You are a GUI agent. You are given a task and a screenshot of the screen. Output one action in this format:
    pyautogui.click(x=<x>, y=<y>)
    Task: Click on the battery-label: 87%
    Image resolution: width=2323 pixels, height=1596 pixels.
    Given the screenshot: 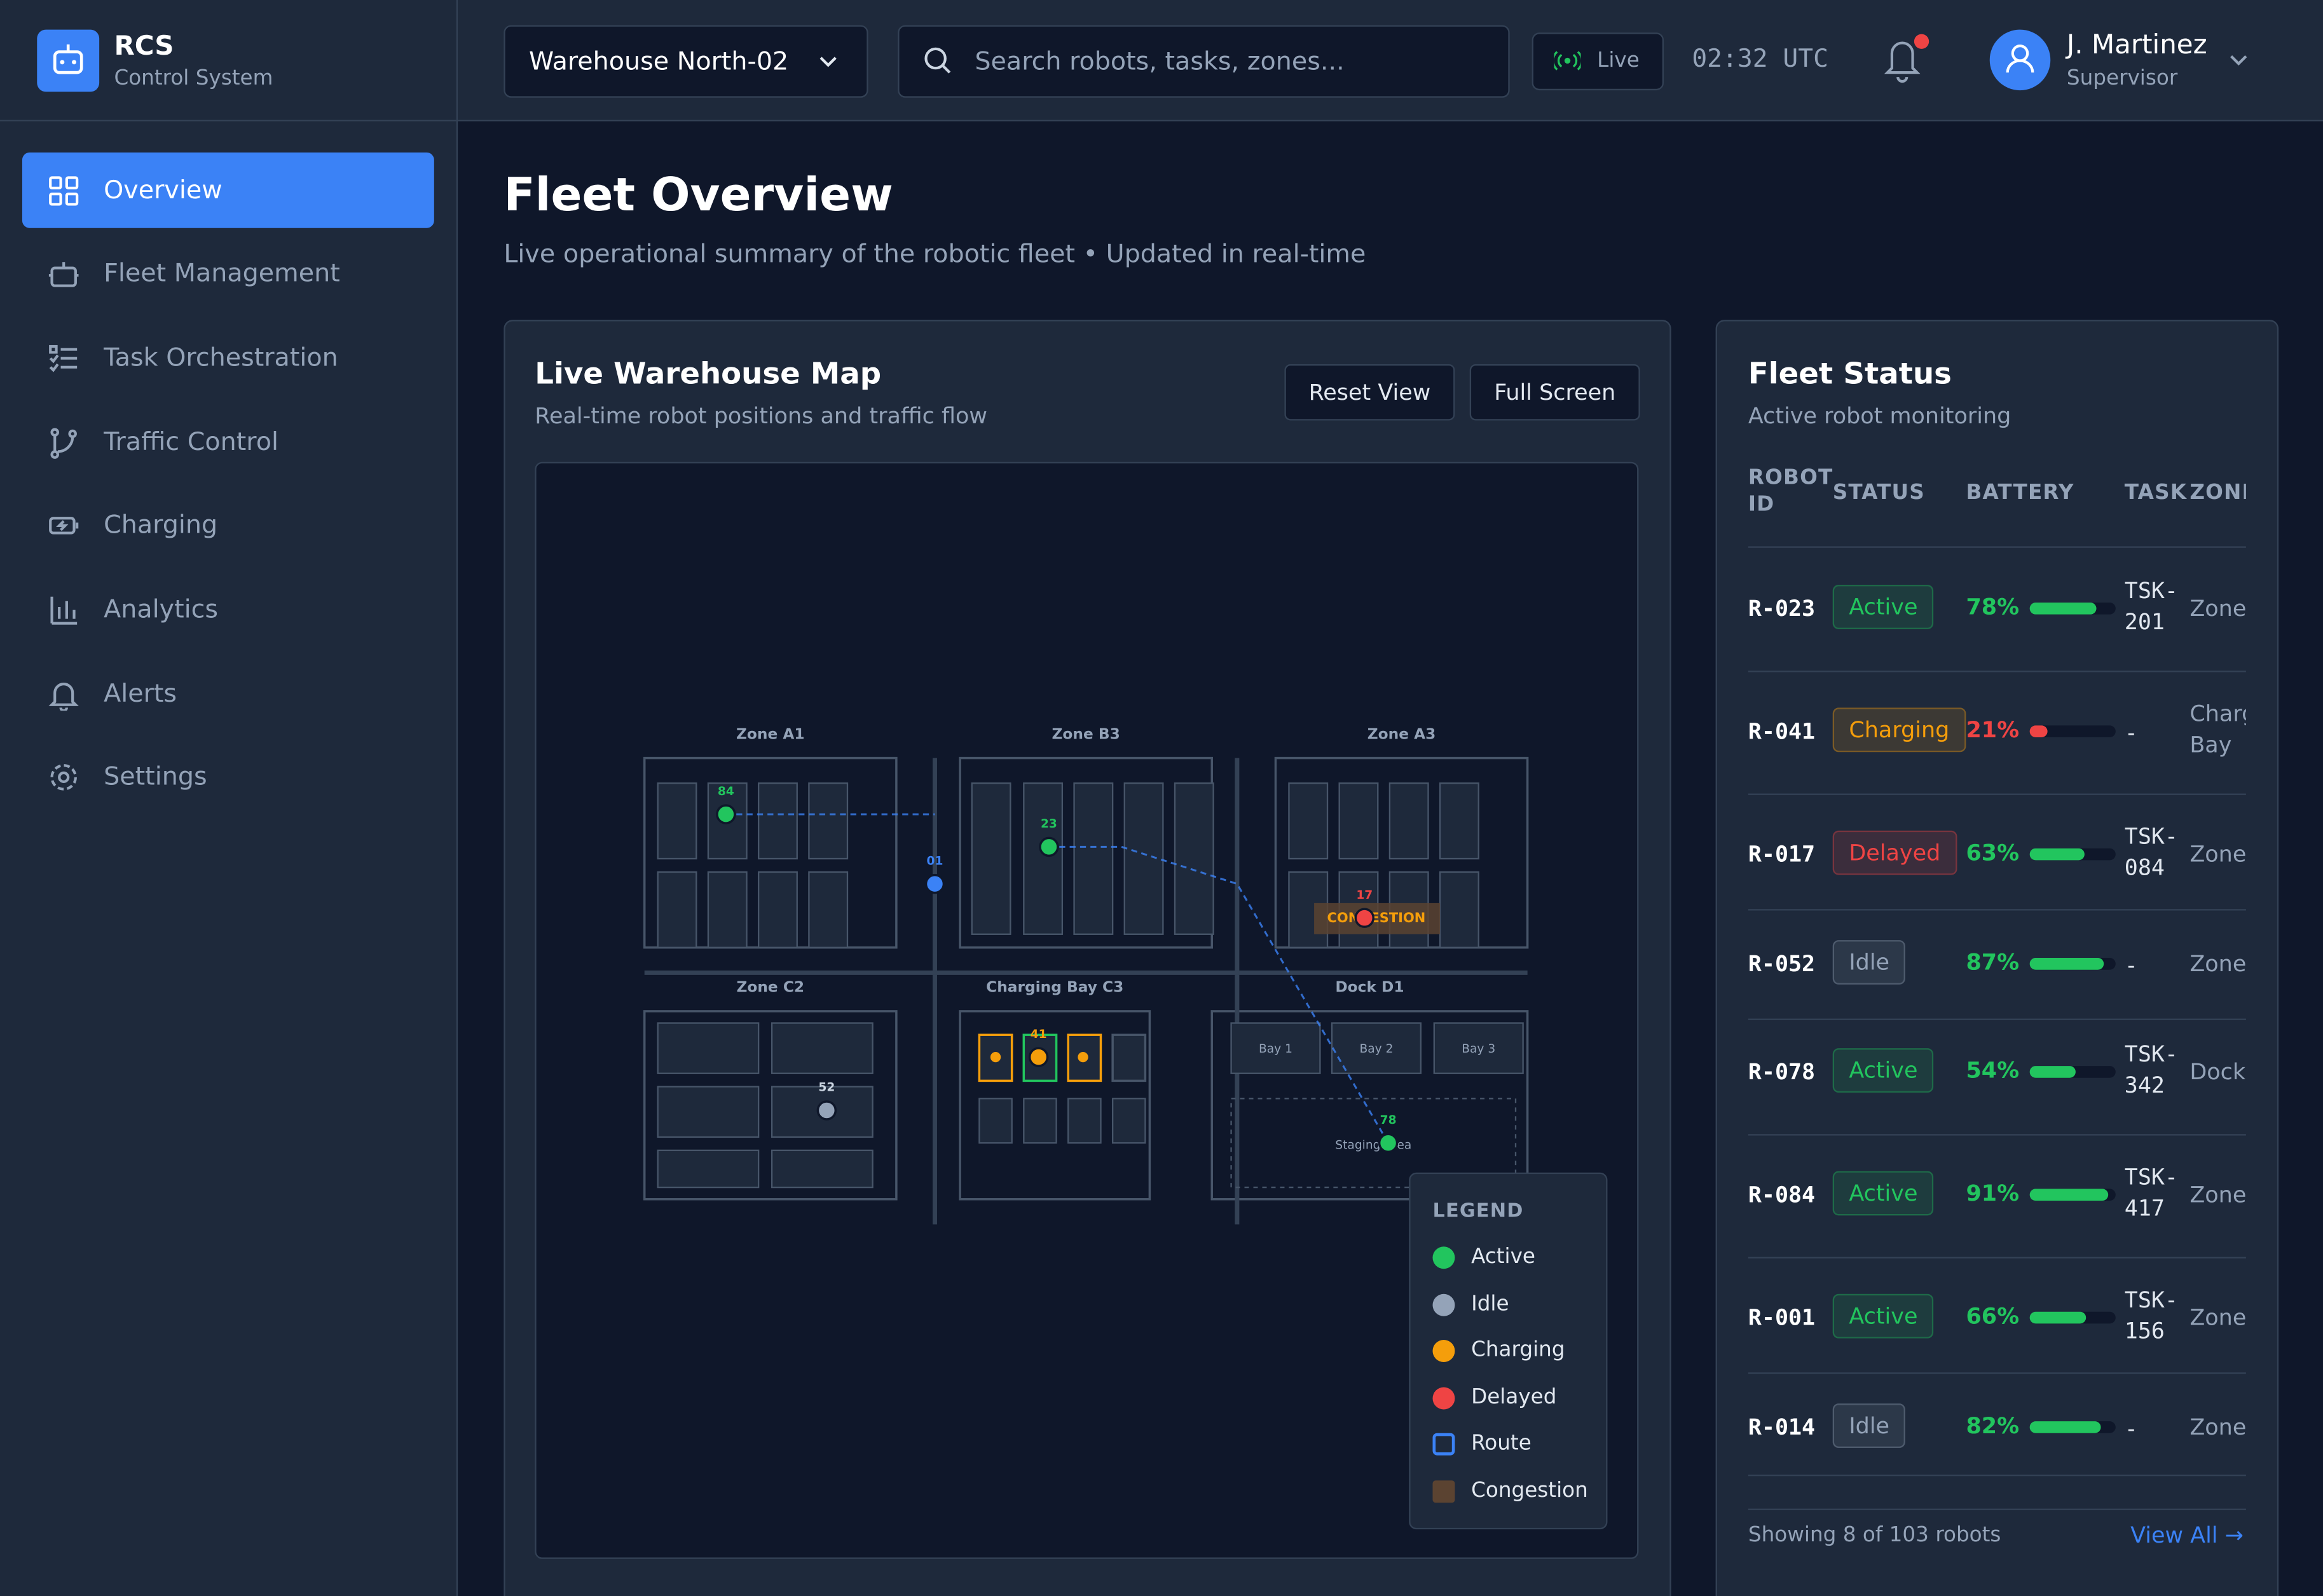 What is the action you would take?
    pyautogui.click(x=1993, y=962)
    